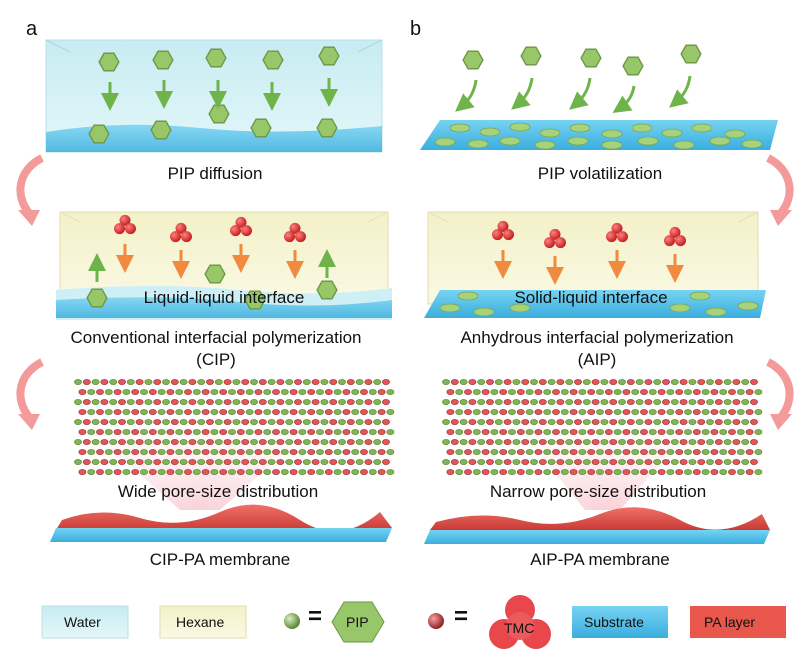  I want to click on b-pa-network, so click(602, 427).